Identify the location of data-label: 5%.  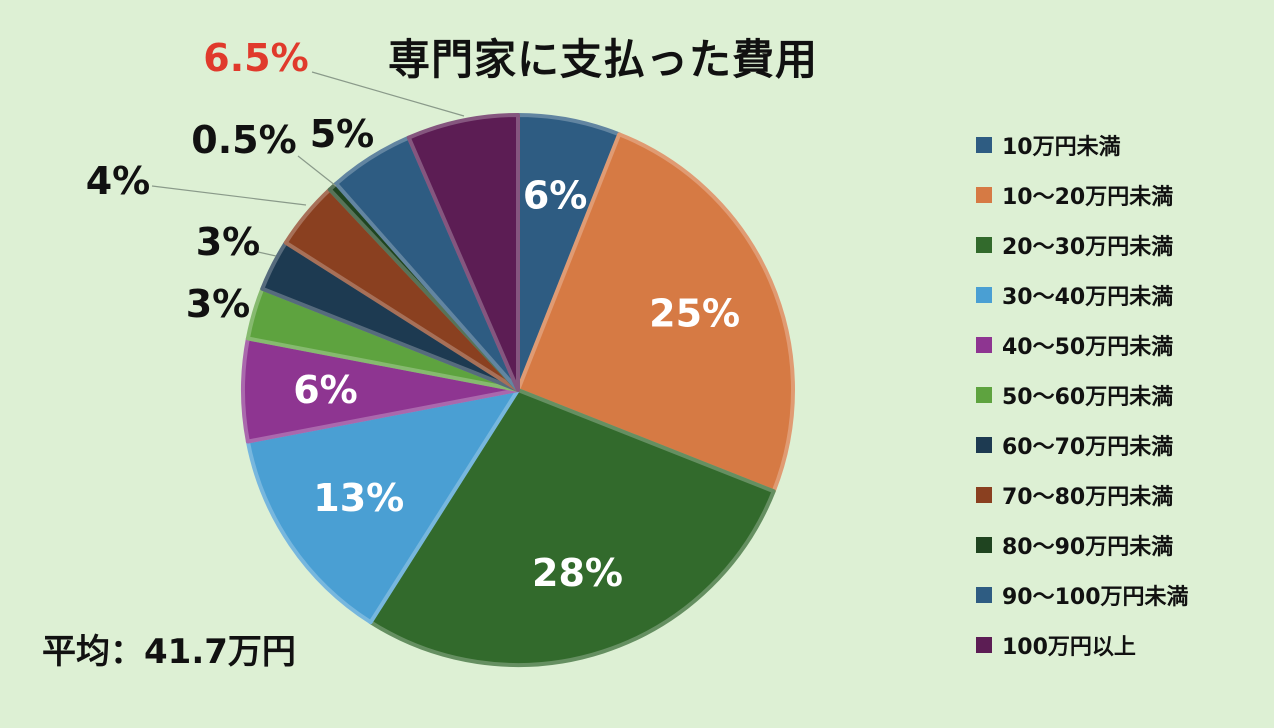
(342, 134).